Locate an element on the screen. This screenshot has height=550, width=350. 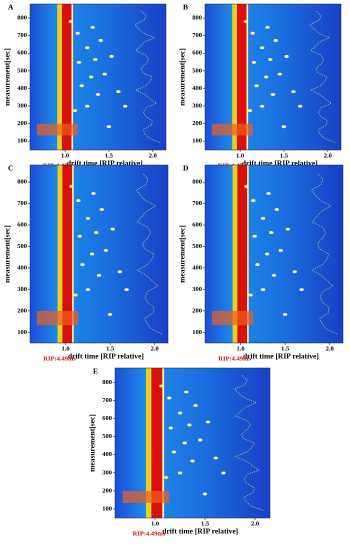
panel-label: D is located at coordinates (186, 168).